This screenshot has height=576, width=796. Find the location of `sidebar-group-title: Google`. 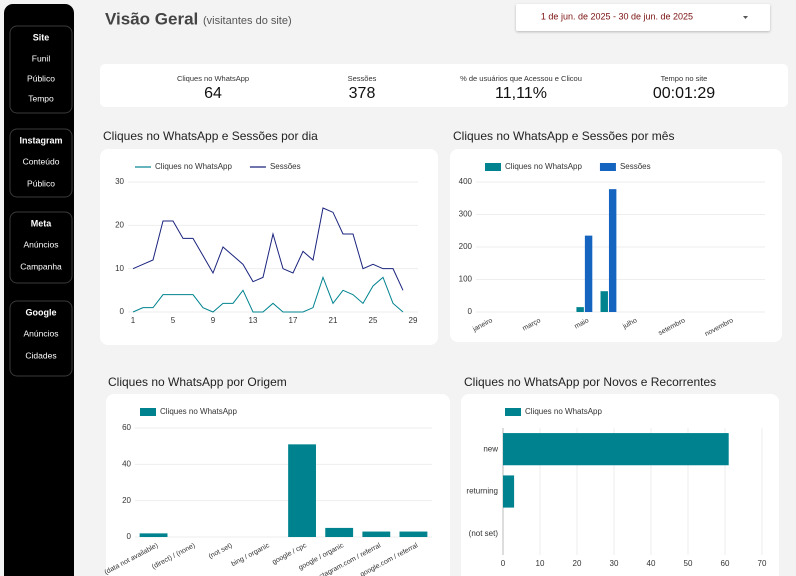

sidebar-group-title: Google is located at coordinates (41, 312).